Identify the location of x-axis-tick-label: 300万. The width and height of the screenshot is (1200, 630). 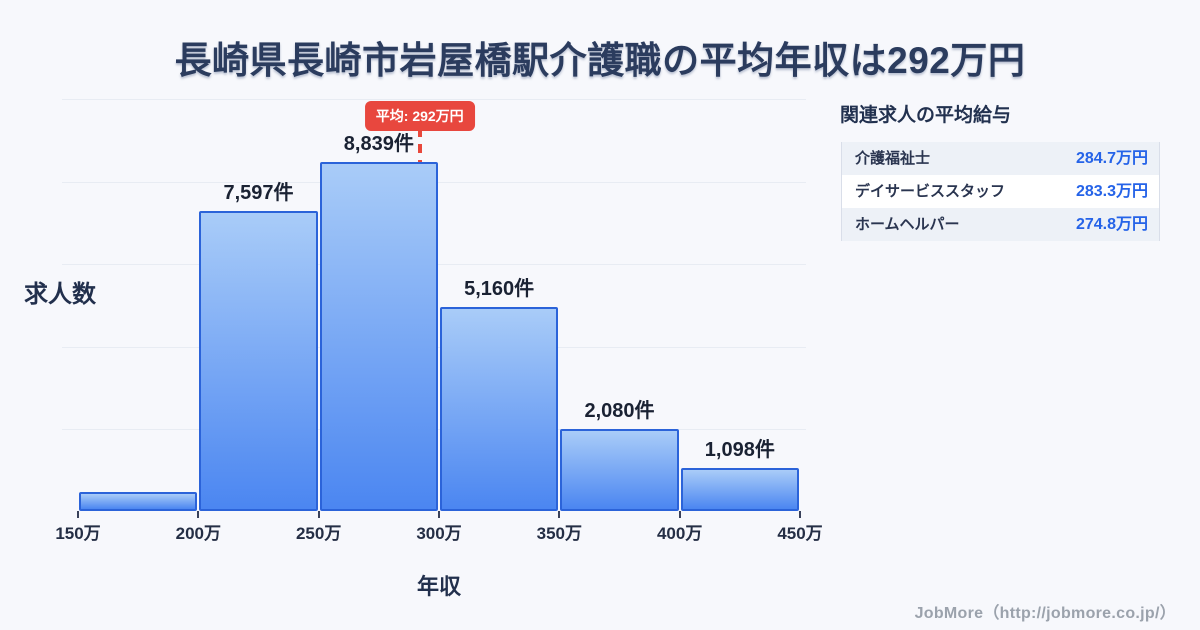
(439, 533).